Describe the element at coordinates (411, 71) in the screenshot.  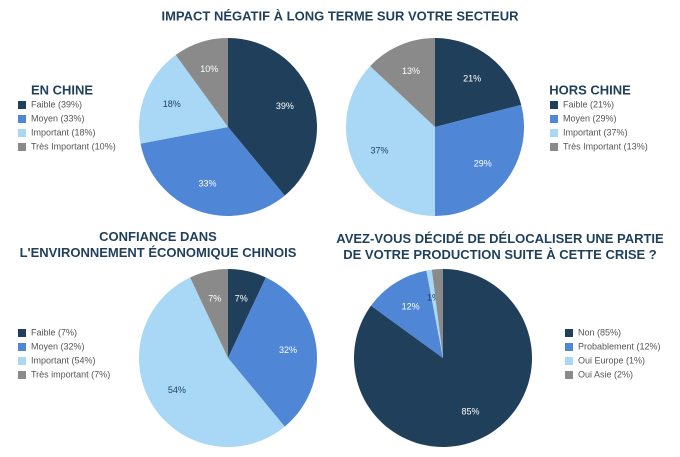
I see `data-label: 13%` at that location.